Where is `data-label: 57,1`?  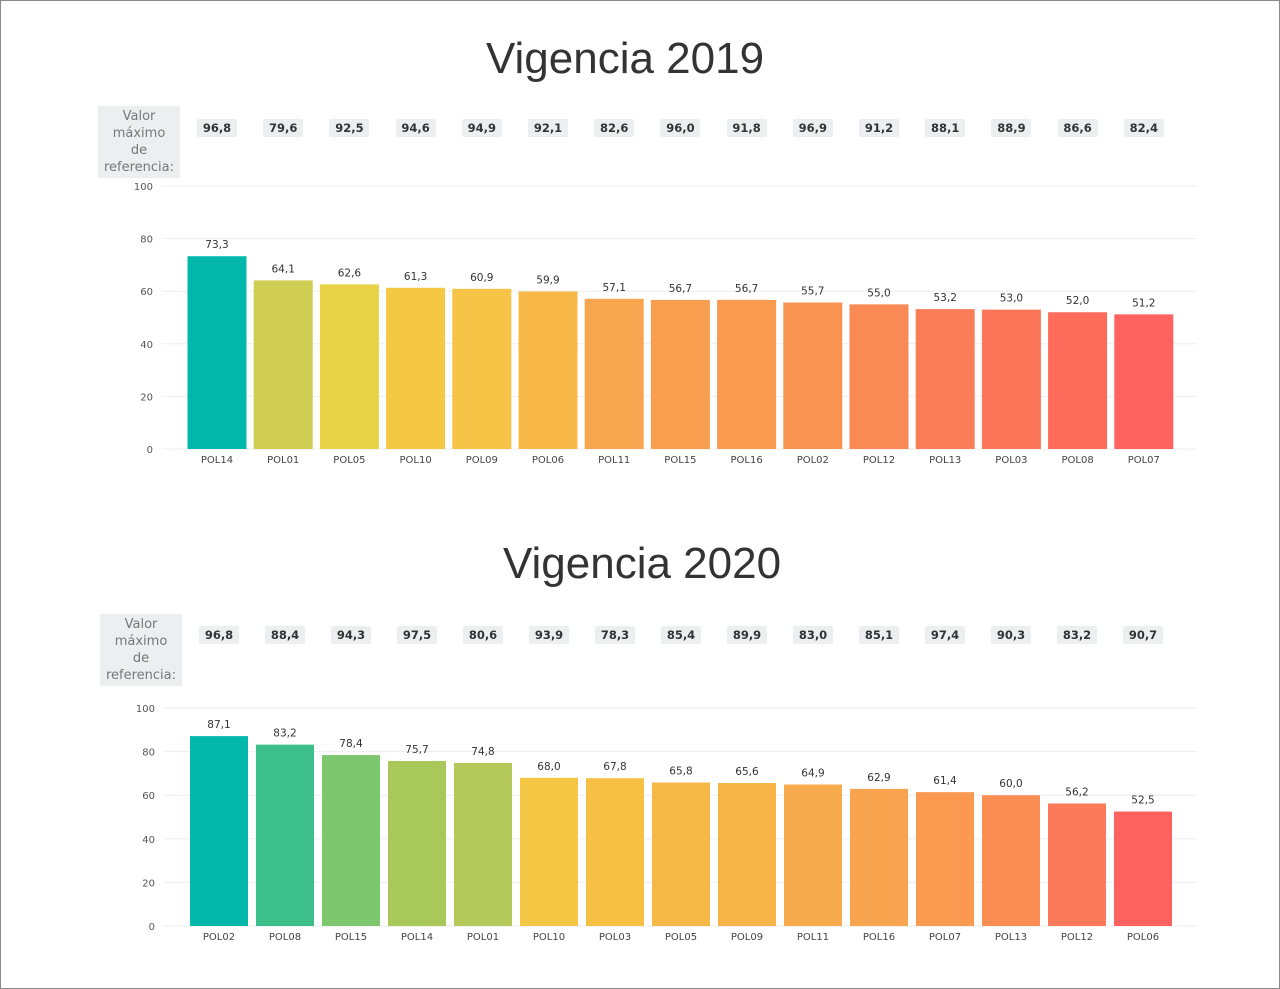 data-label: 57,1 is located at coordinates (614, 288).